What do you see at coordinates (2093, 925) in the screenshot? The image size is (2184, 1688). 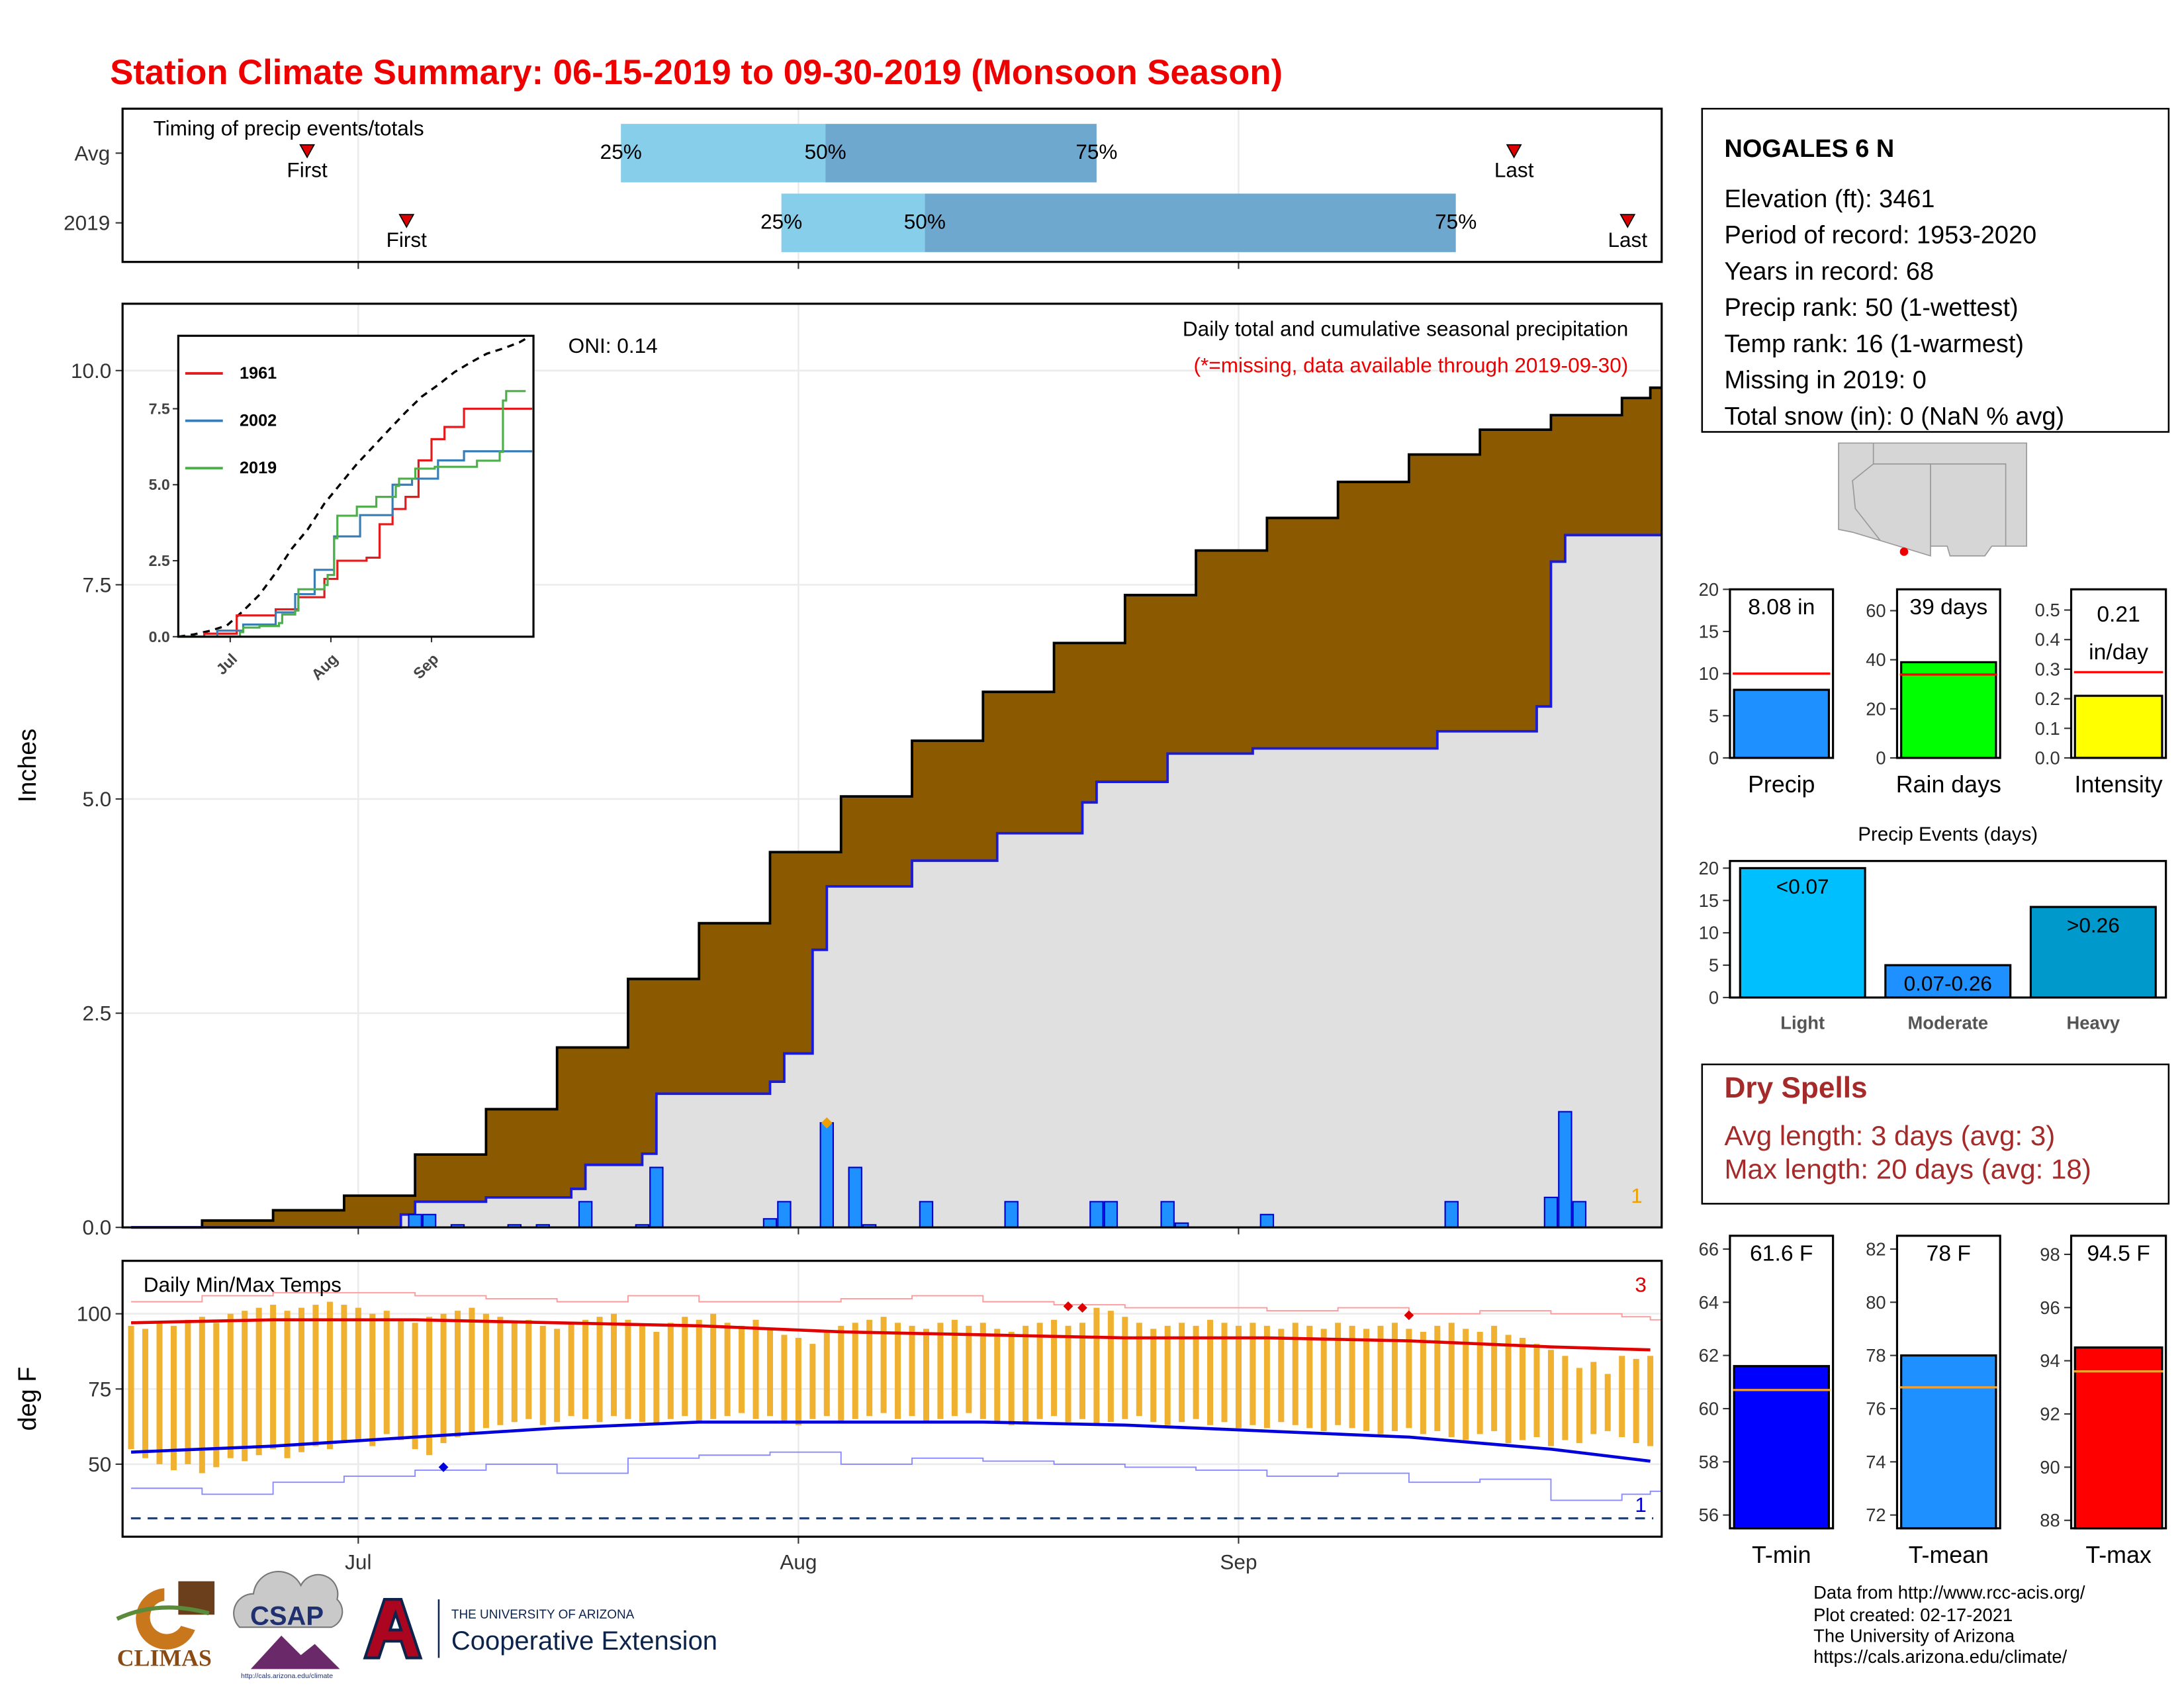 I see `class-label: >0.26` at bounding box center [2093, 925].